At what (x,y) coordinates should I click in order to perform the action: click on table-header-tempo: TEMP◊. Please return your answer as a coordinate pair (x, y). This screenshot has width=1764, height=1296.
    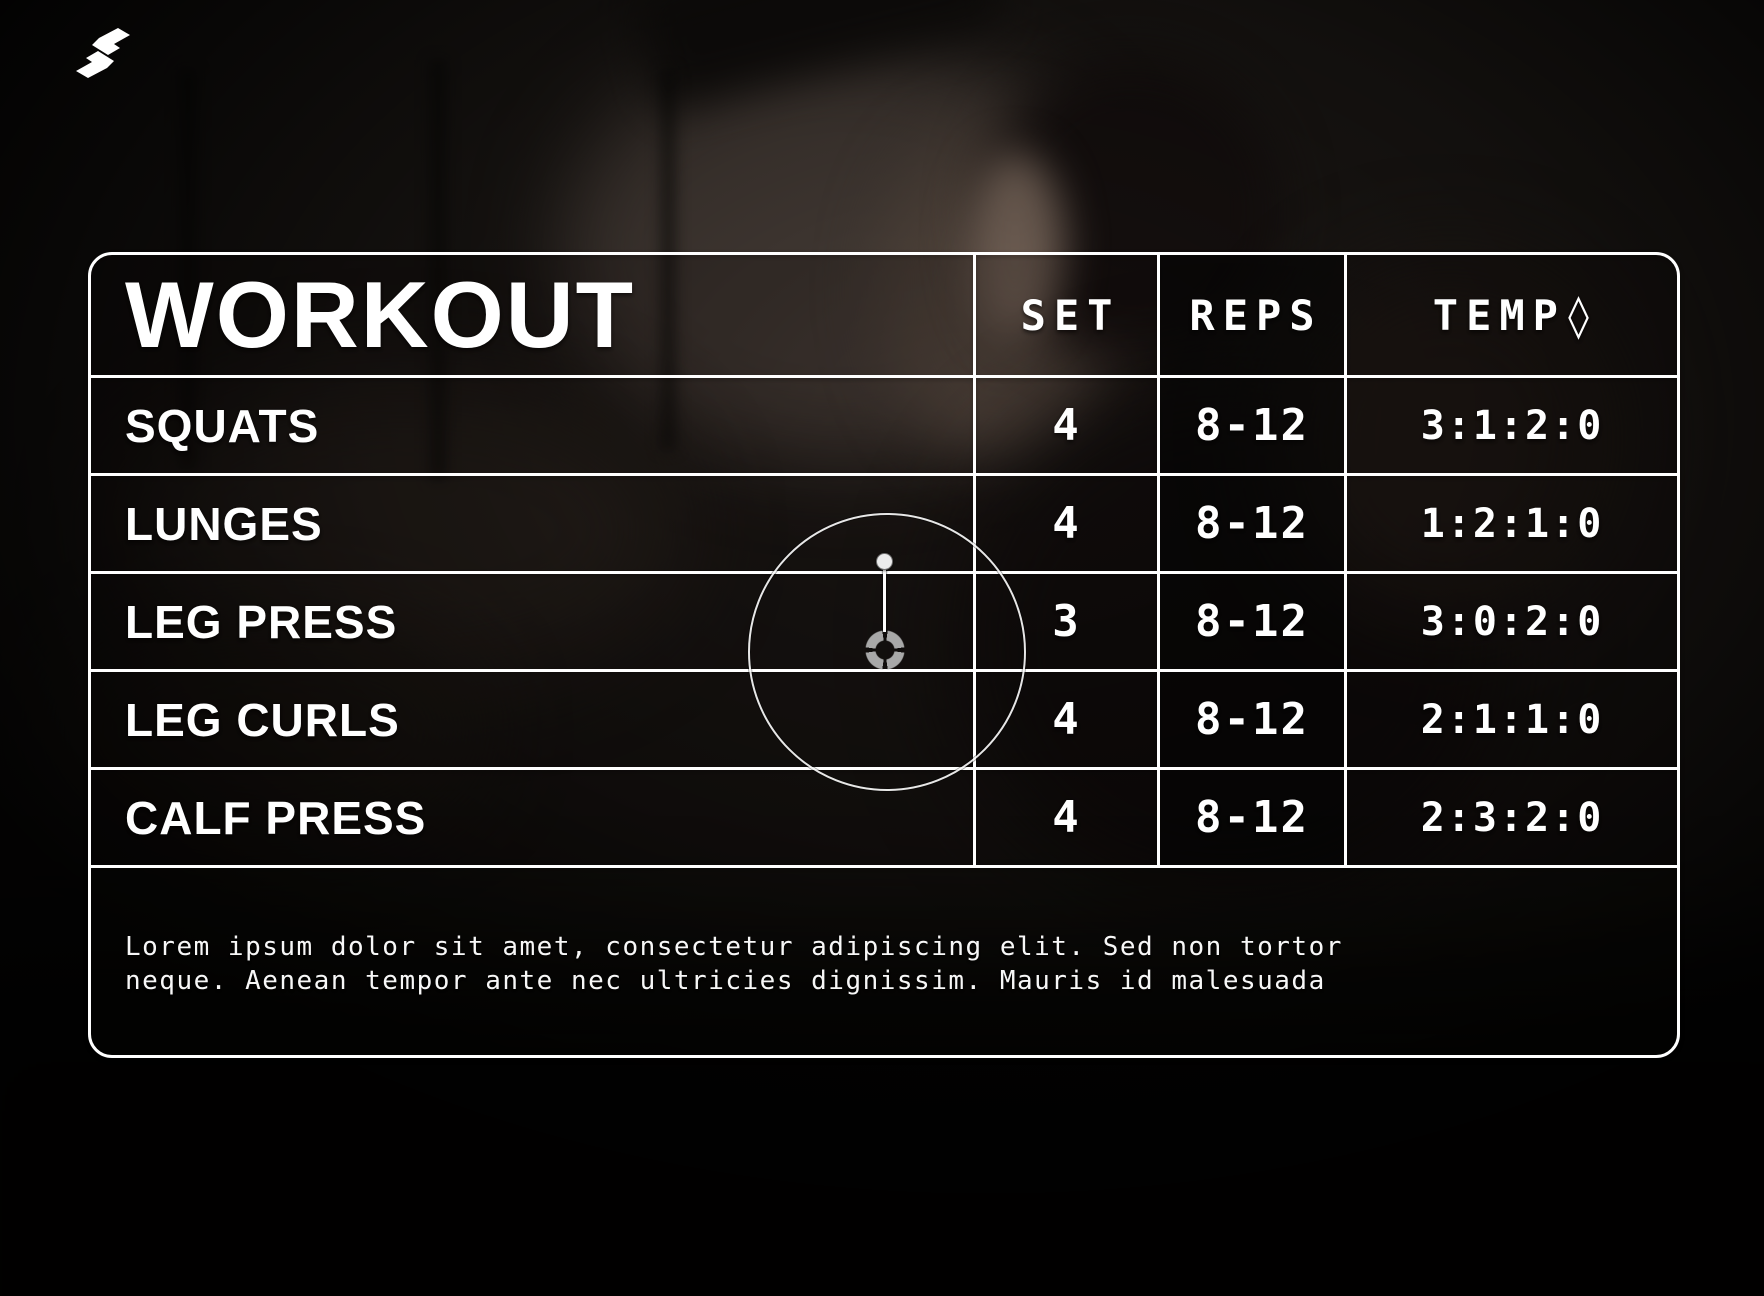
    Looking at the image, I should click on (1512, 316).